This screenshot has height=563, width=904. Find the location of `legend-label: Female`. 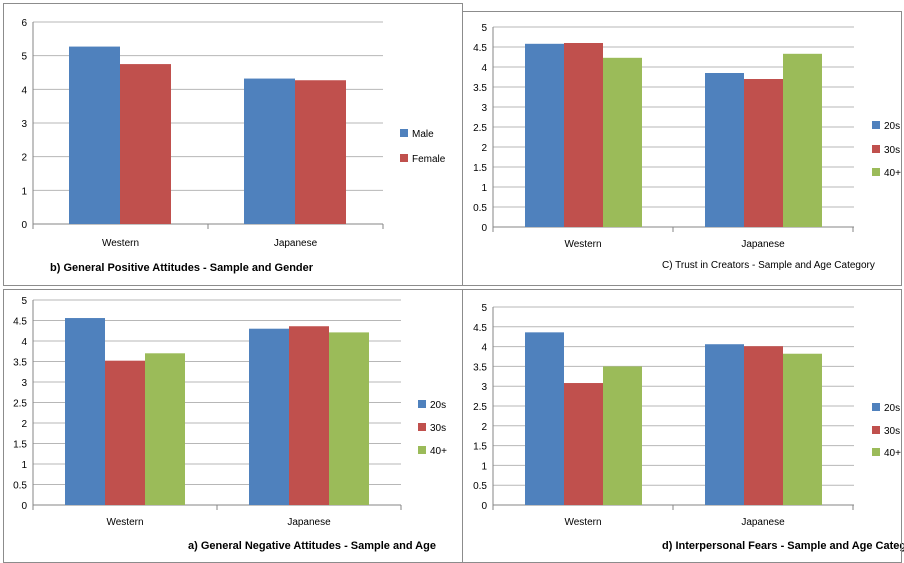

legend-label: Female is located at coordinates (429, 159).